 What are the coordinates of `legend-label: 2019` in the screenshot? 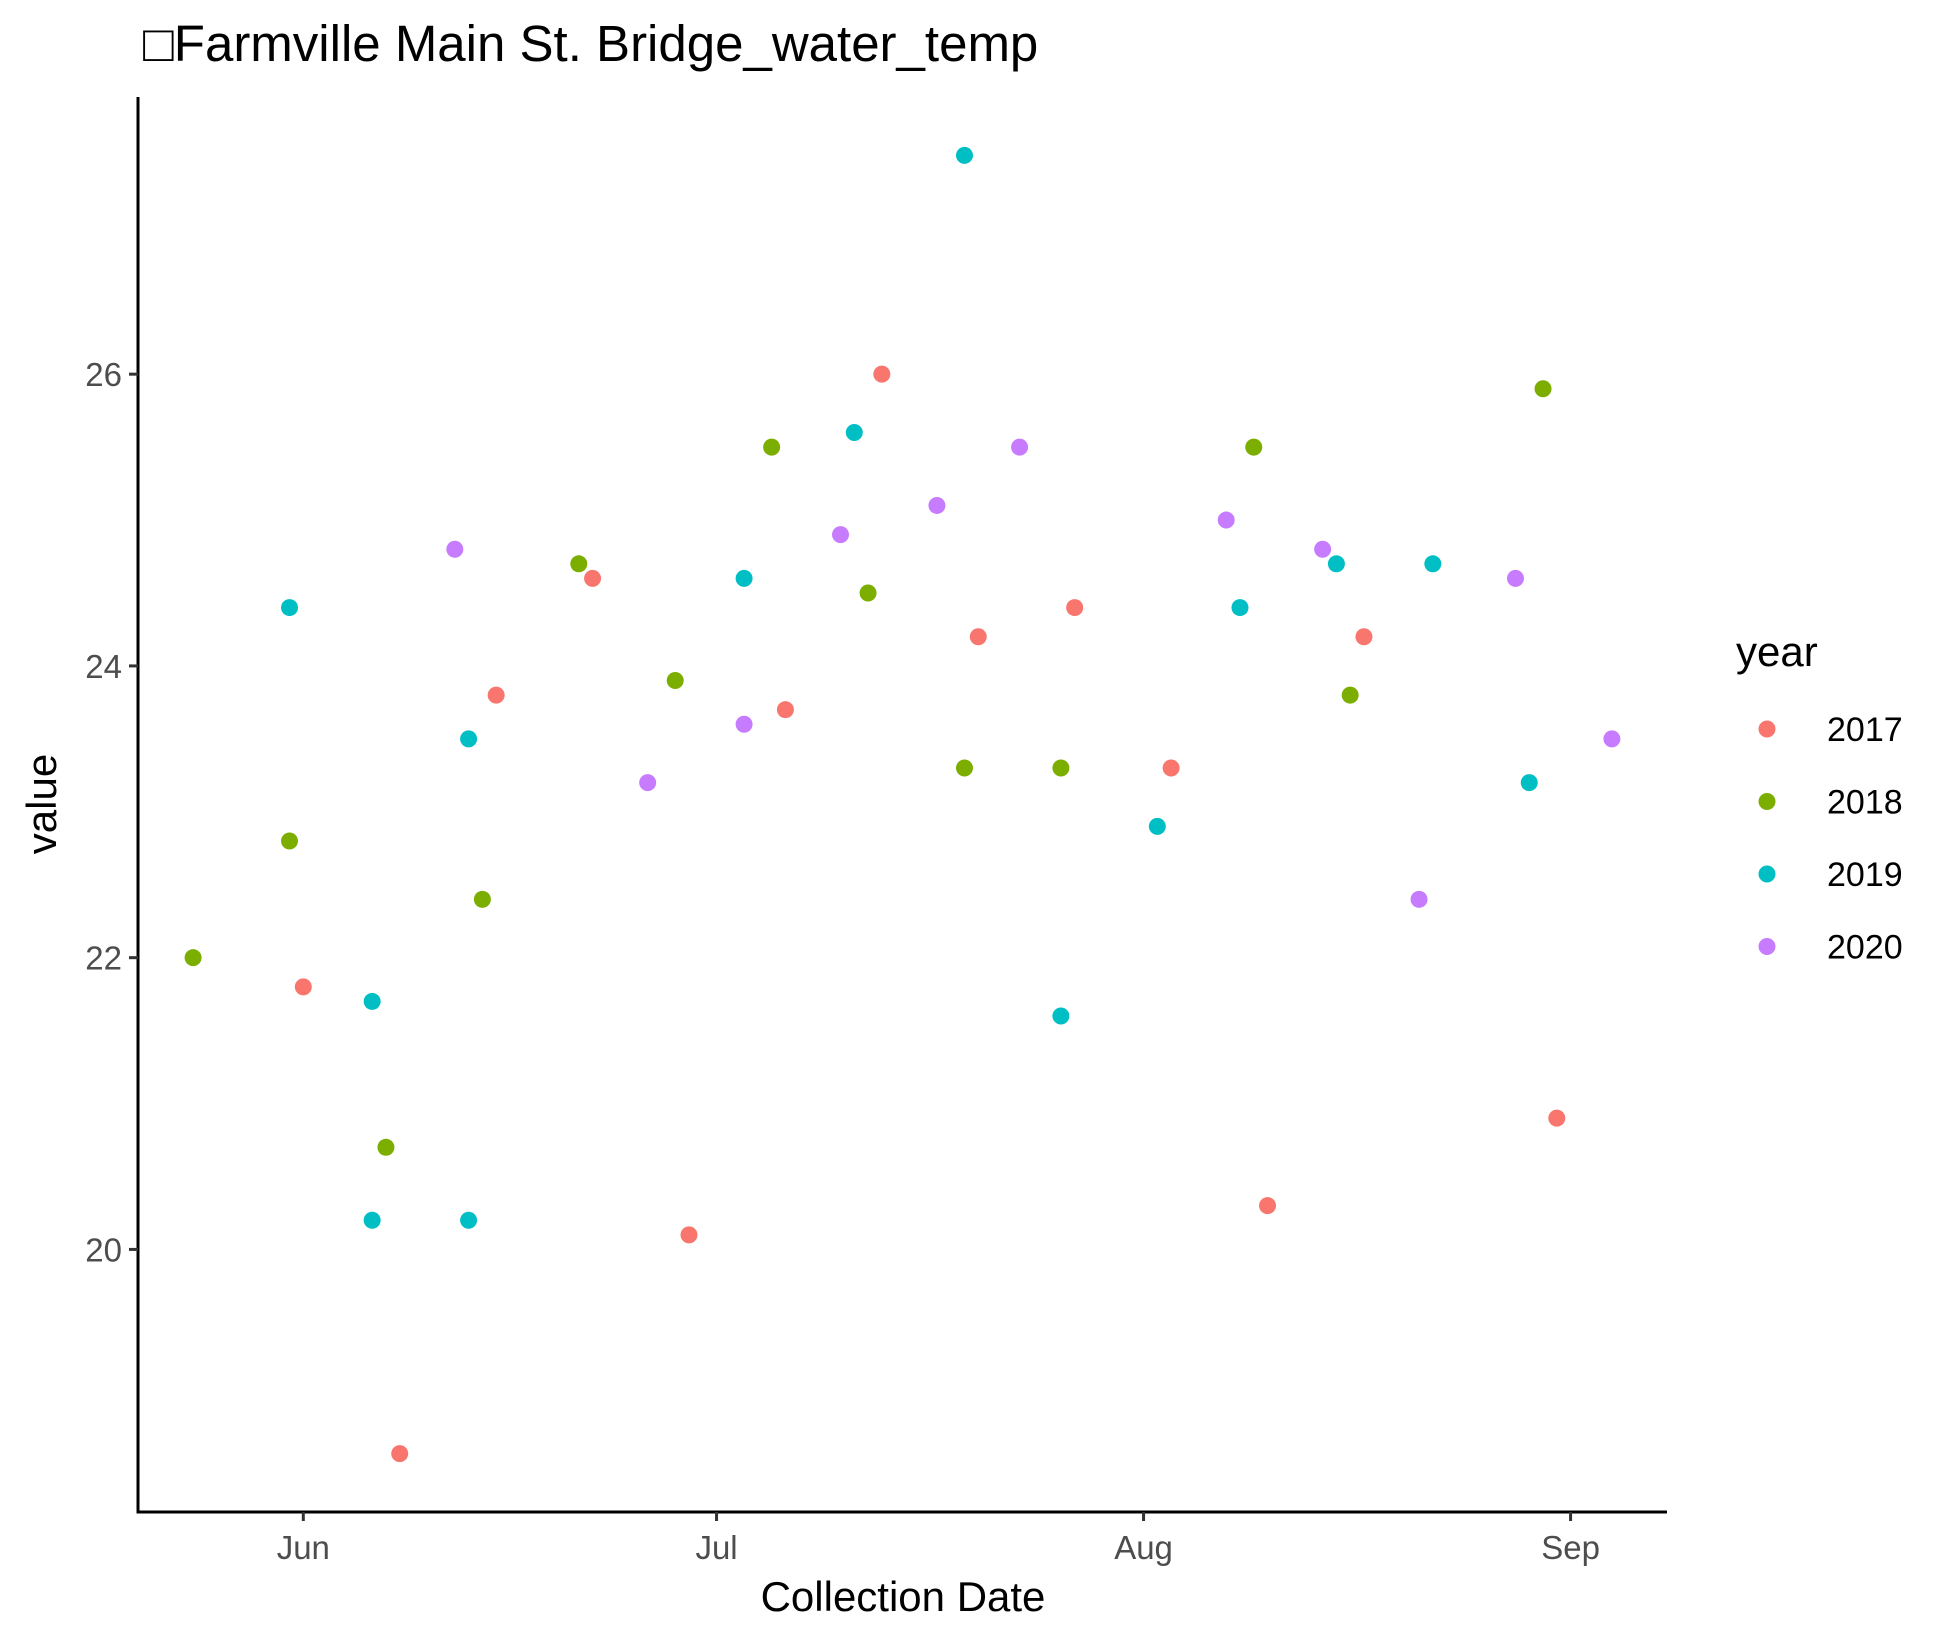 It's located at (1865, 875).